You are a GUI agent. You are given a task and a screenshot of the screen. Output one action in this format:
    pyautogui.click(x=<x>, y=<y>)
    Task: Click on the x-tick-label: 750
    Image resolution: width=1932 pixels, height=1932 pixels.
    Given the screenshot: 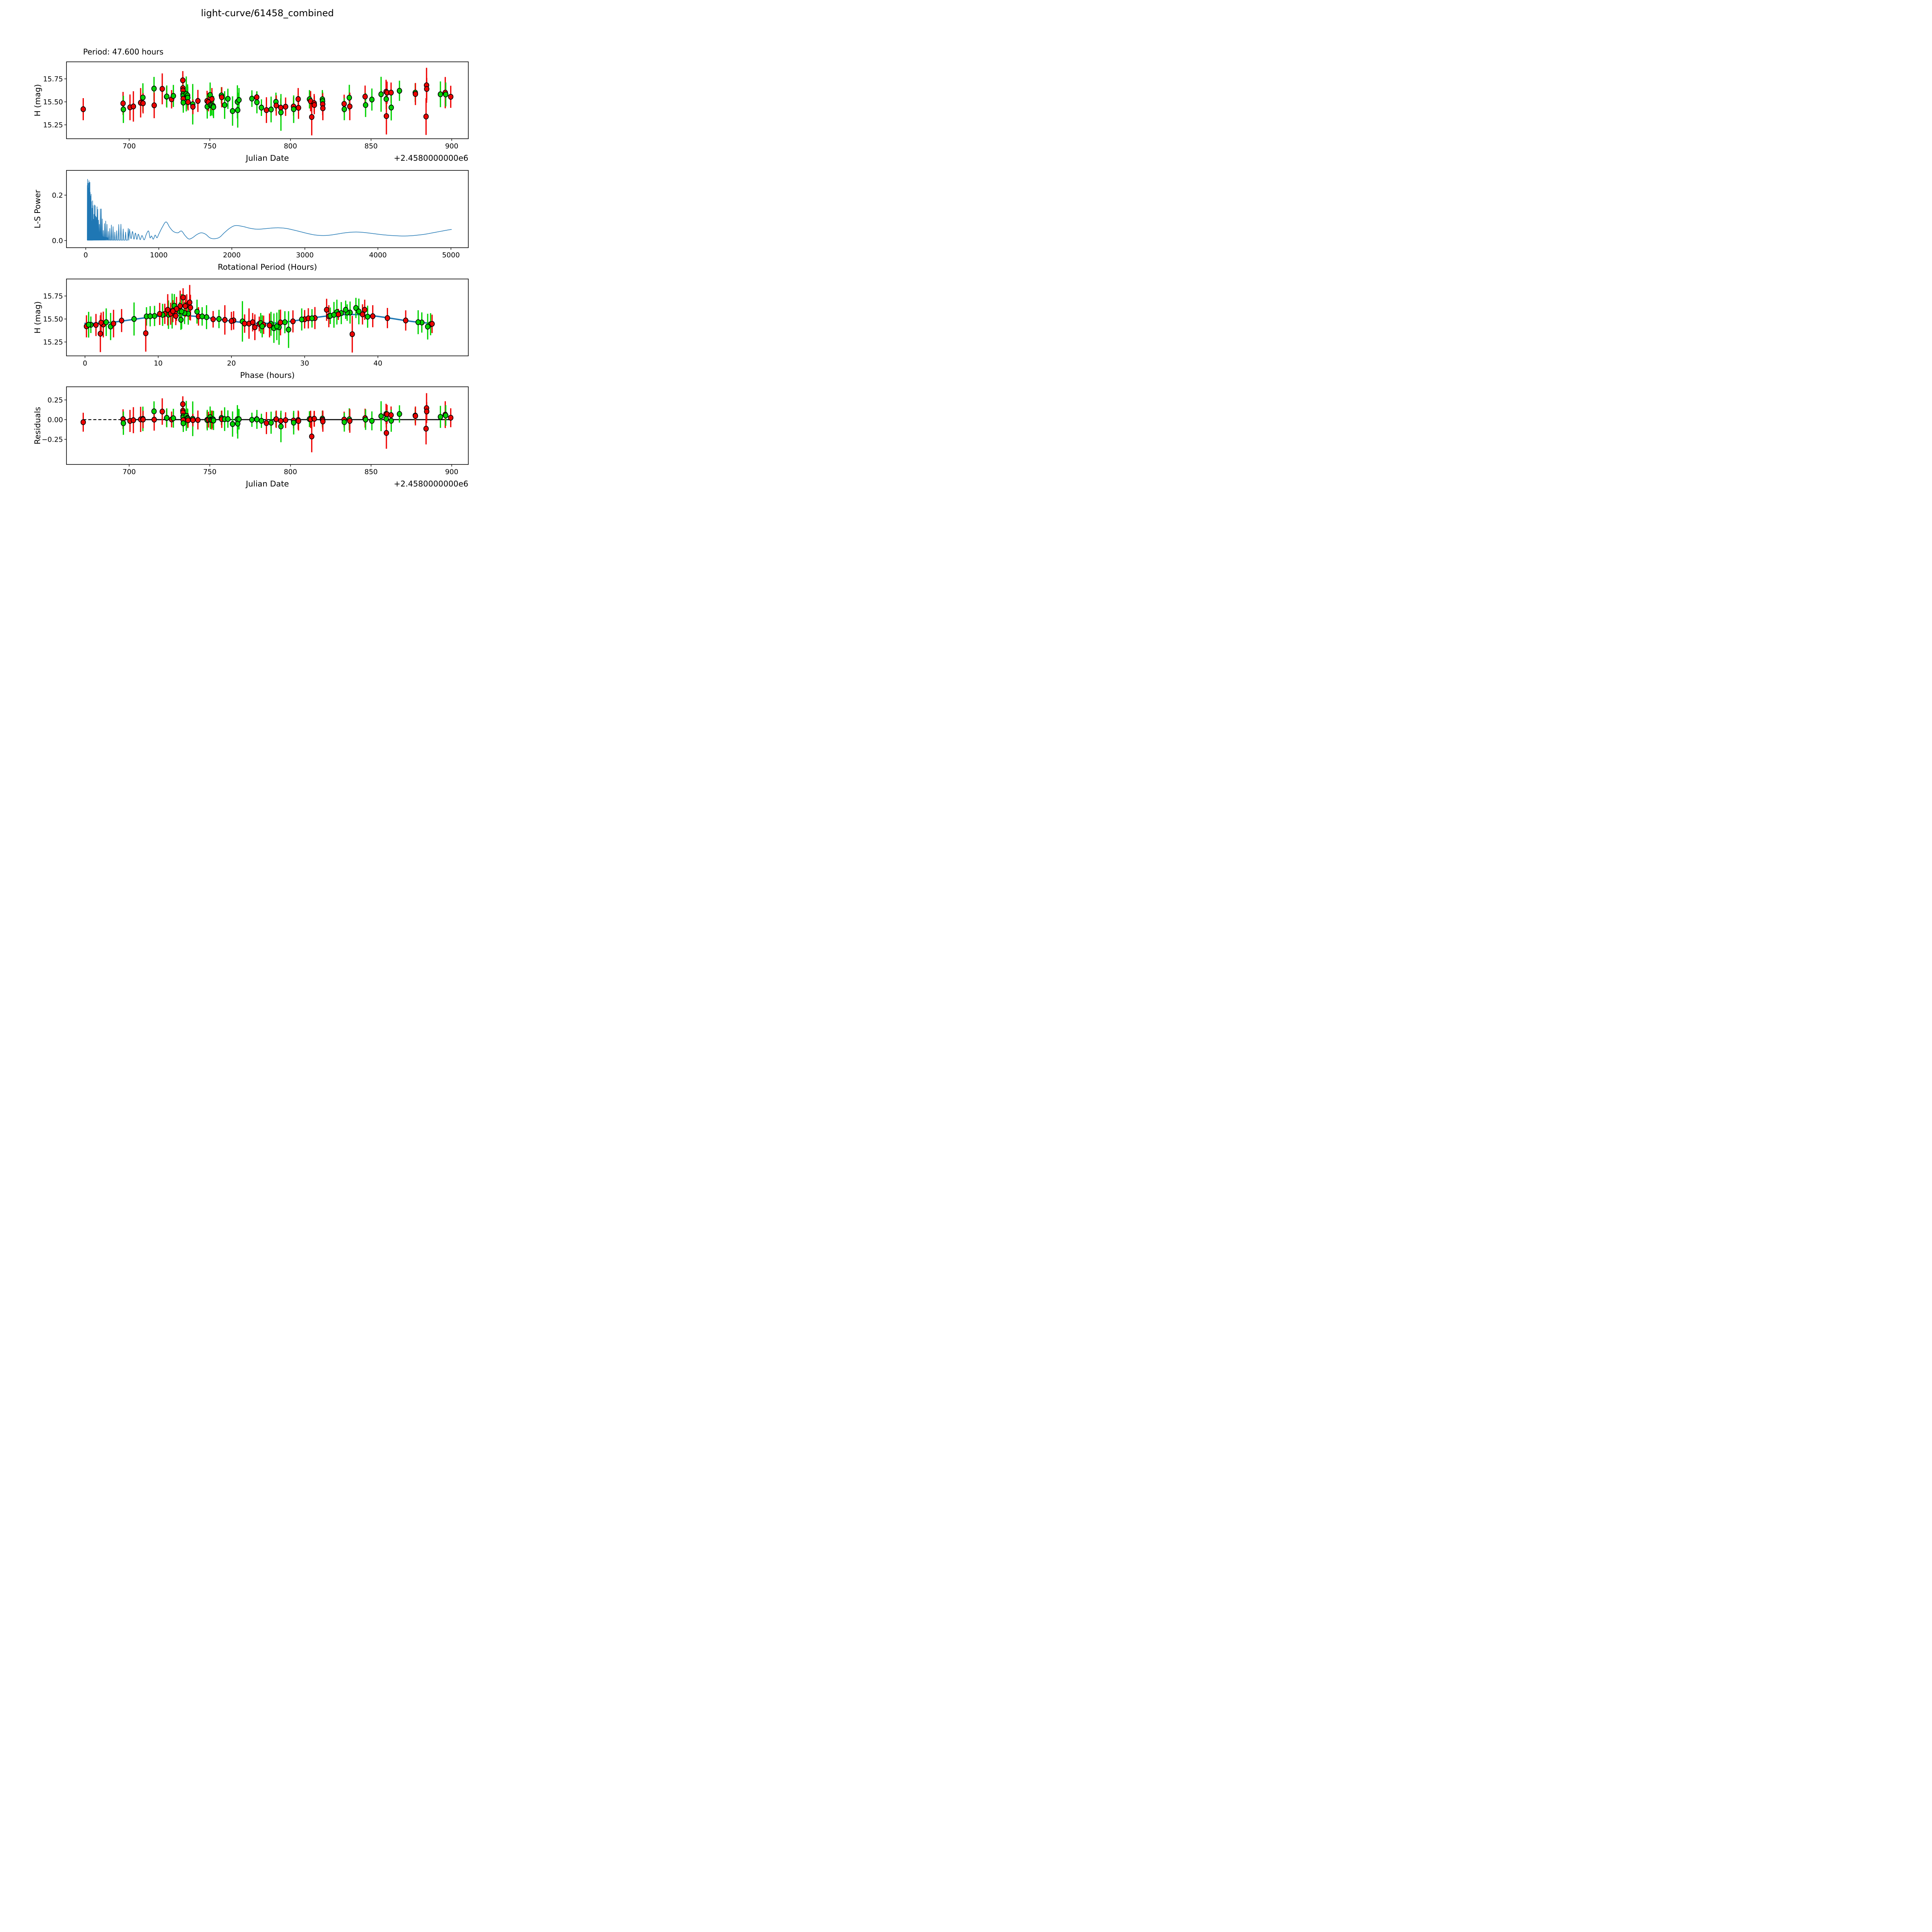 What is the action you would take?
    pyautogui.click(x=209, y=472)
    